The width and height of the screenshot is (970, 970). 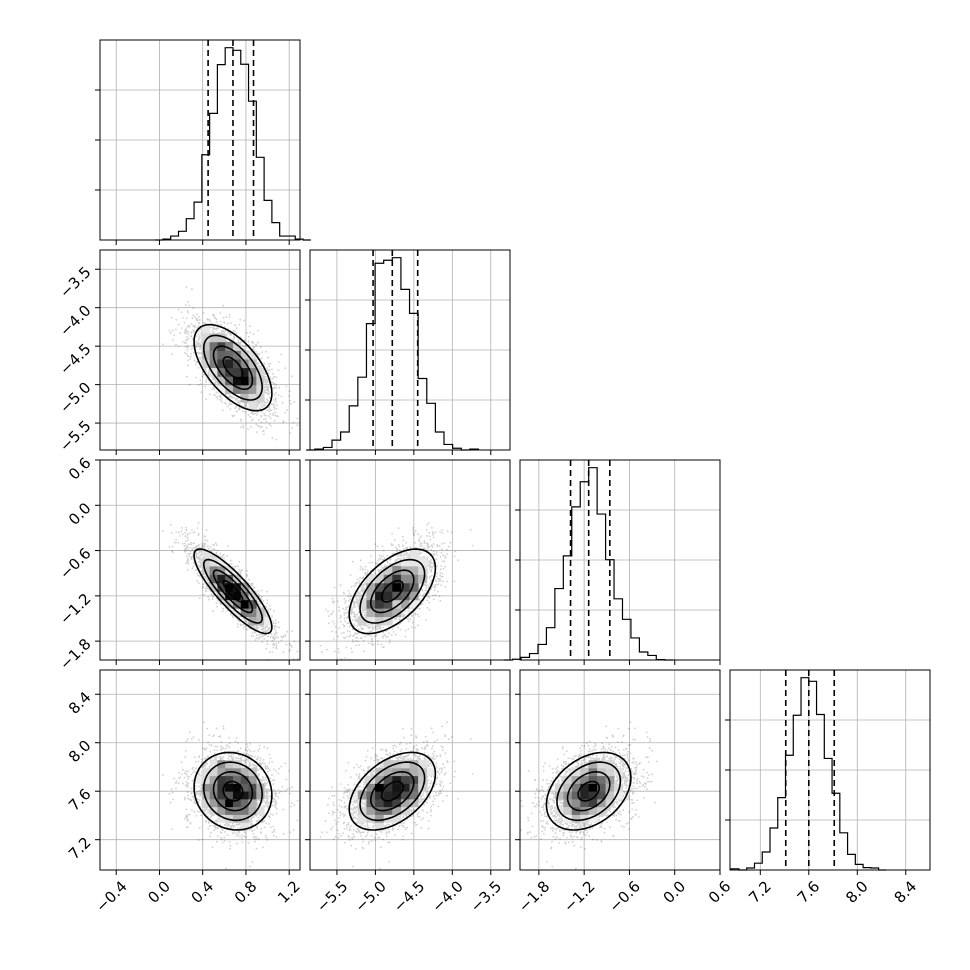 What do you see at coordinates (75, 397) in the screenshot?
I see `y-tick-label: −5.0` at bounding box center [75, 397].